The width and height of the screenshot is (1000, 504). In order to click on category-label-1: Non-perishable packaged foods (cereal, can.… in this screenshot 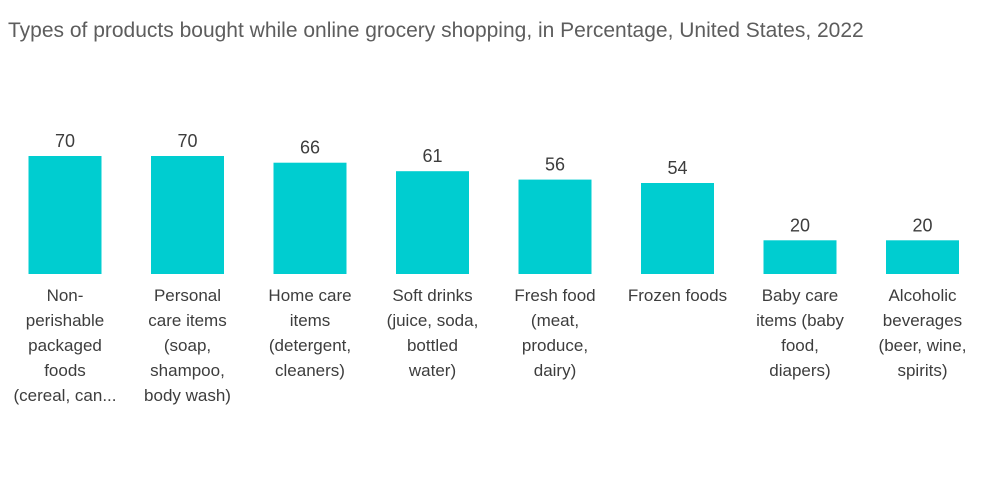, I will do `click(65, 345)`.